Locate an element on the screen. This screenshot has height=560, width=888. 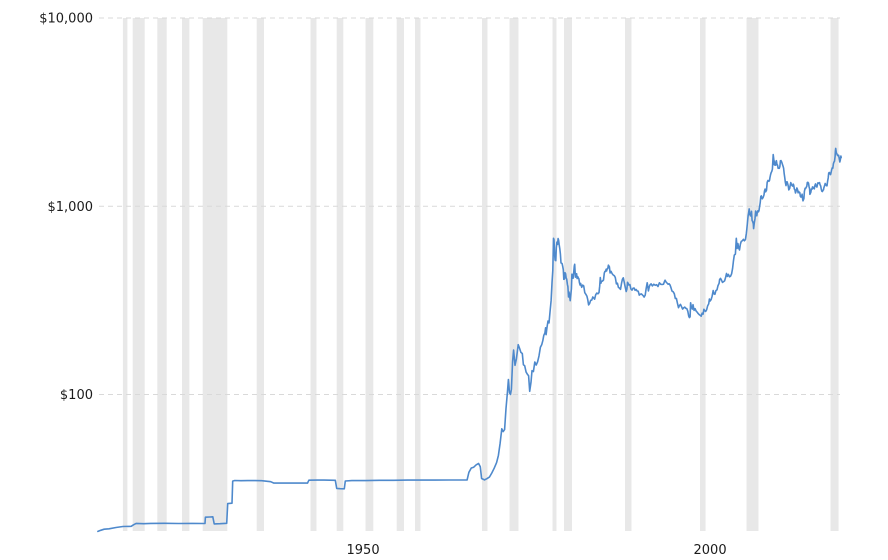
y-axis-tick-label: $10,000 is located at coordinates (66, 19).